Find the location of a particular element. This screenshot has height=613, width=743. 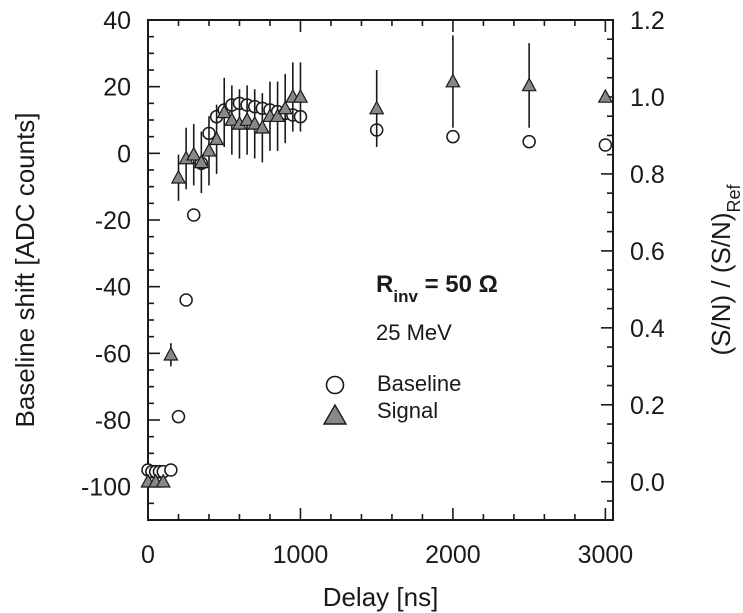

energy-label: 25 MeV is located at coordinates (414, 332).